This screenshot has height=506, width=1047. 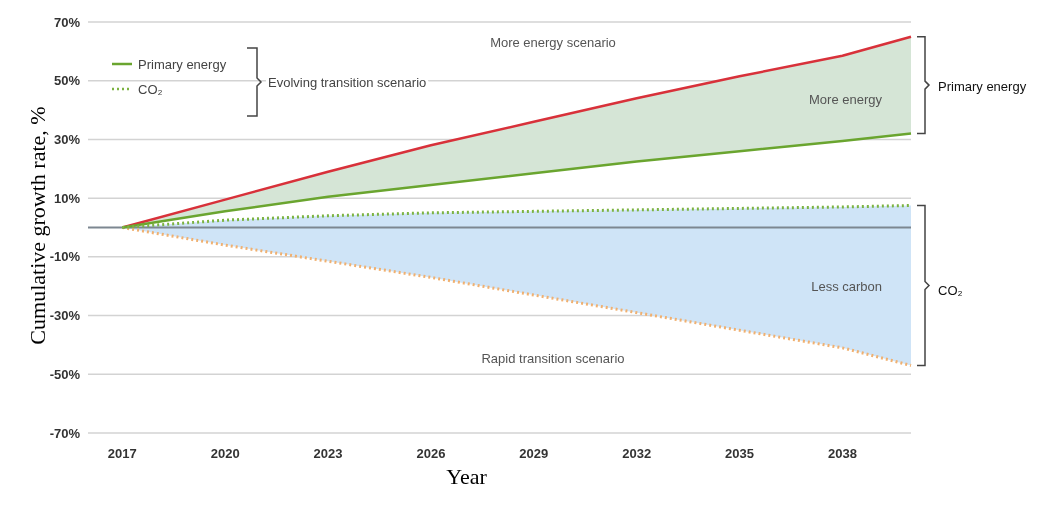 What do you see at coordinates (67, 139) in the screenshot?
I see `y-tick-label: 30%` at bounding box center [67, 139].